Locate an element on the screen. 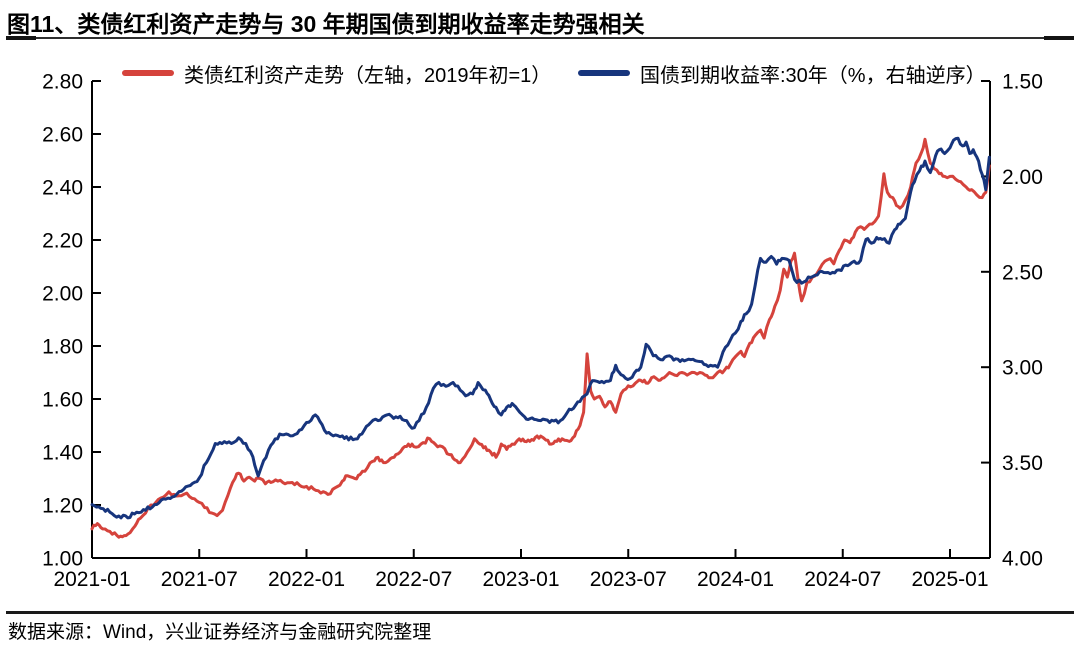  x-axis-tick-label: 2024-01 is located at coordinates (735, 579).